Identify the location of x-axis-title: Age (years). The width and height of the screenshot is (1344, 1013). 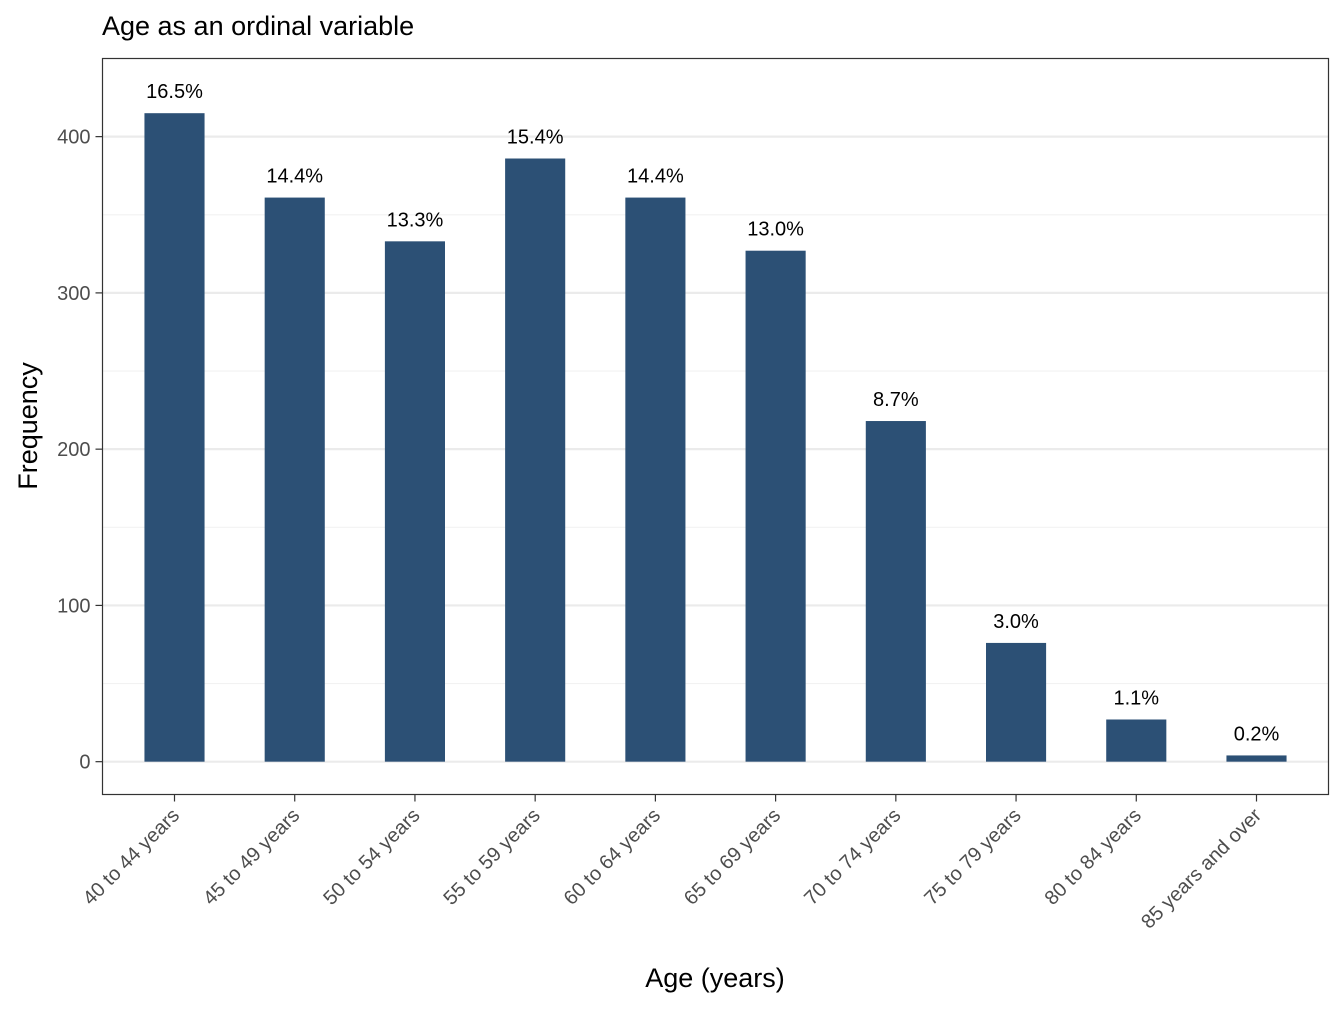
(715, 978).